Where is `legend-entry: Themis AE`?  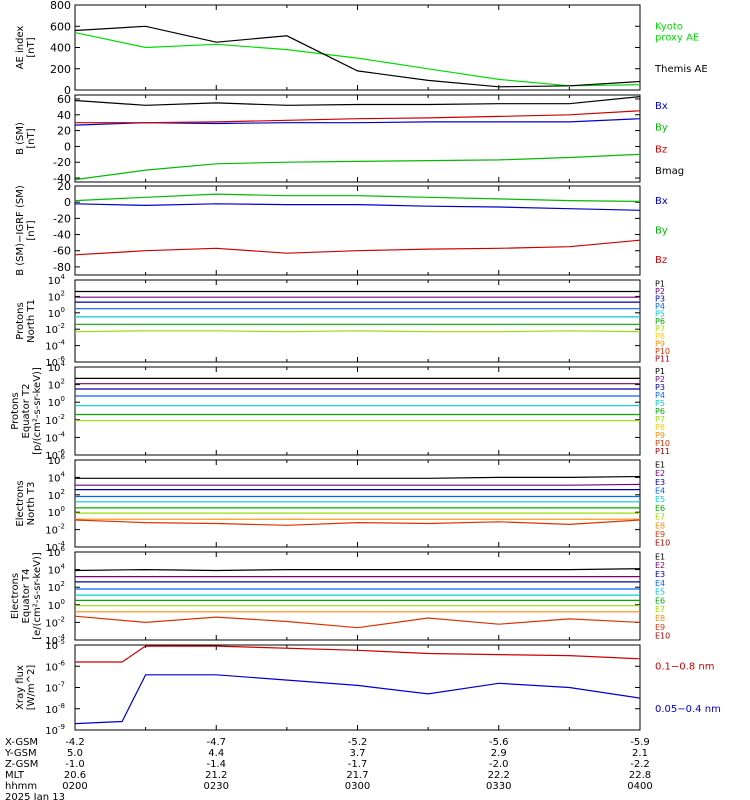 legend-entry: Themis AE is located at coordinates (681, 69).